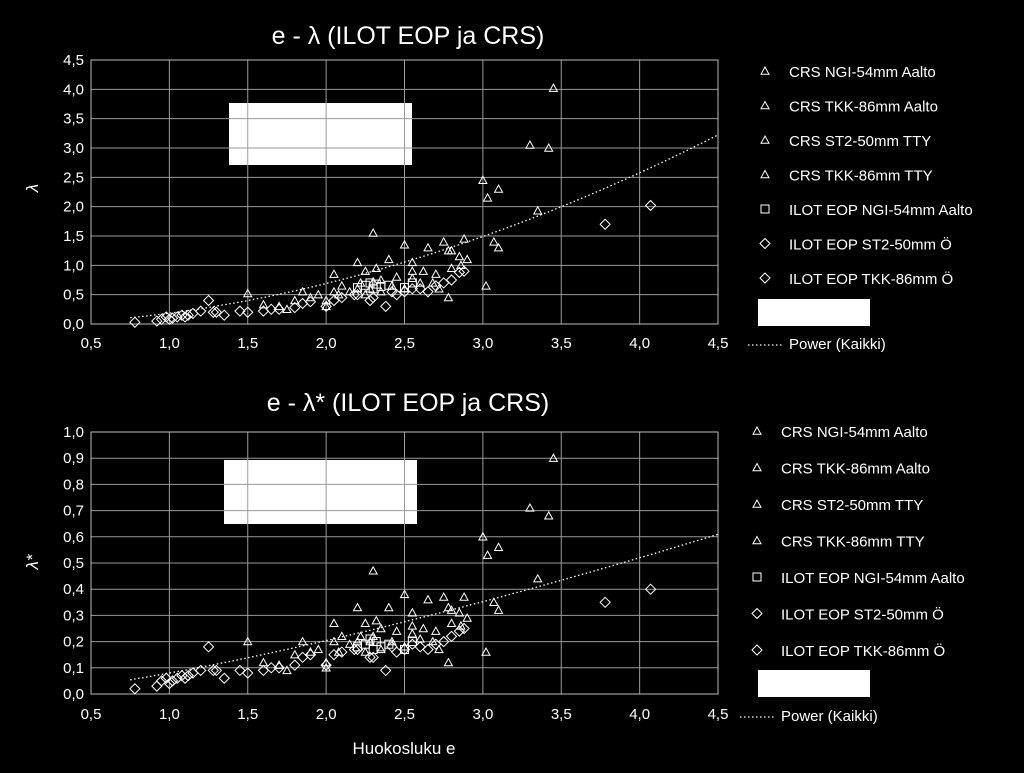 The image size is (1024, 773). I want to click on legend-label: ILOT EOP TKK-86mm Ö, so click(871, 279).